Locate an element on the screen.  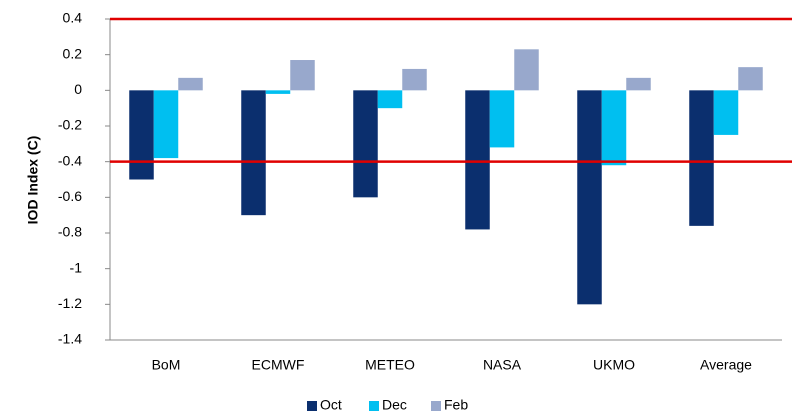
legend-label: Oct is located at coordinates (331, 405).